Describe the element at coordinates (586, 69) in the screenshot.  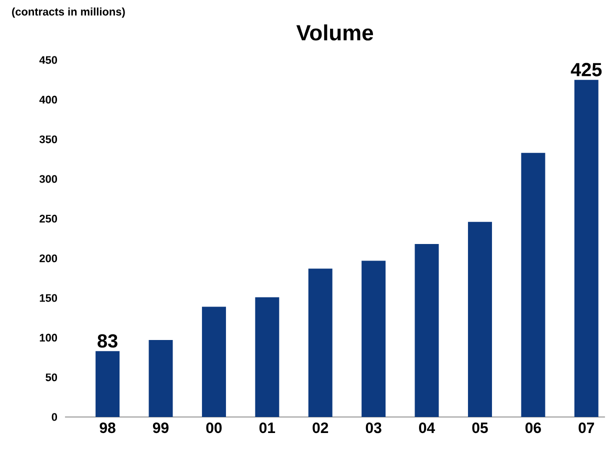
I see `data-label: 425` at that location.